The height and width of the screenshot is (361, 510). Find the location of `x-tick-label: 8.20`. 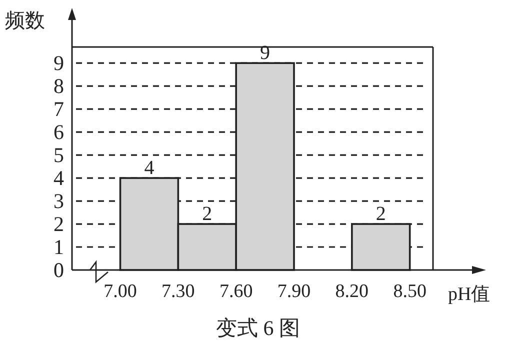

x-tick-label: 8.20 is located at coordinates (352, 291).